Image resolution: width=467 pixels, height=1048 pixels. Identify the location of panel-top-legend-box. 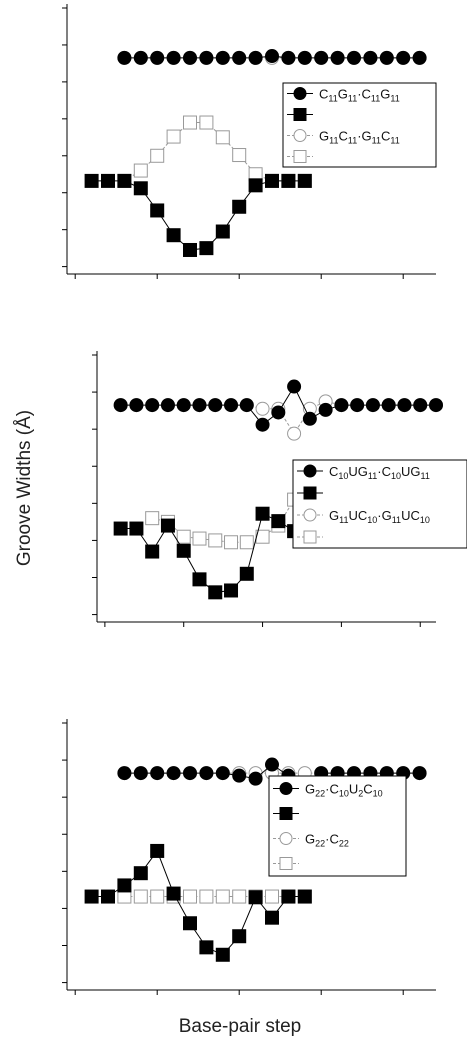
(359, 125).